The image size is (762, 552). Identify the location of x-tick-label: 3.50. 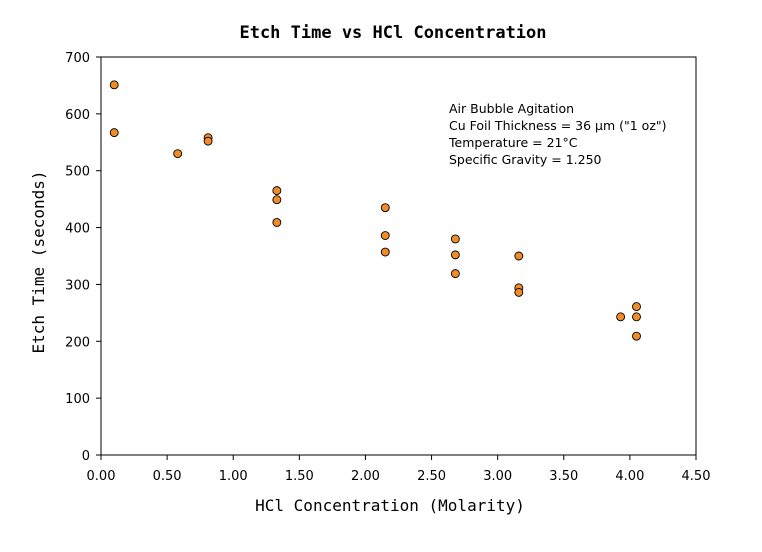
(563, 476).